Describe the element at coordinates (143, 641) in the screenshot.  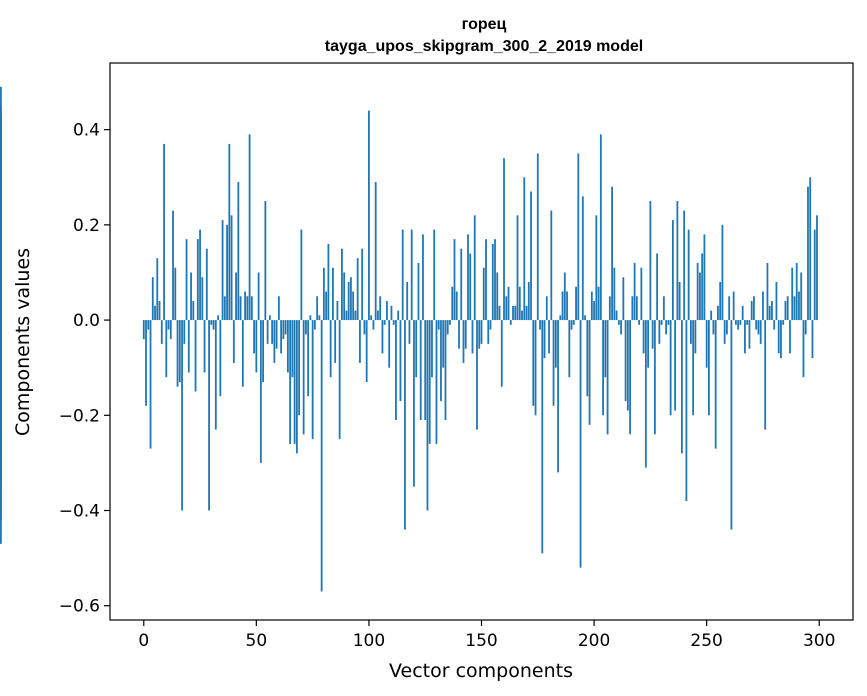
I see `x-tick-label: 0` at that location.